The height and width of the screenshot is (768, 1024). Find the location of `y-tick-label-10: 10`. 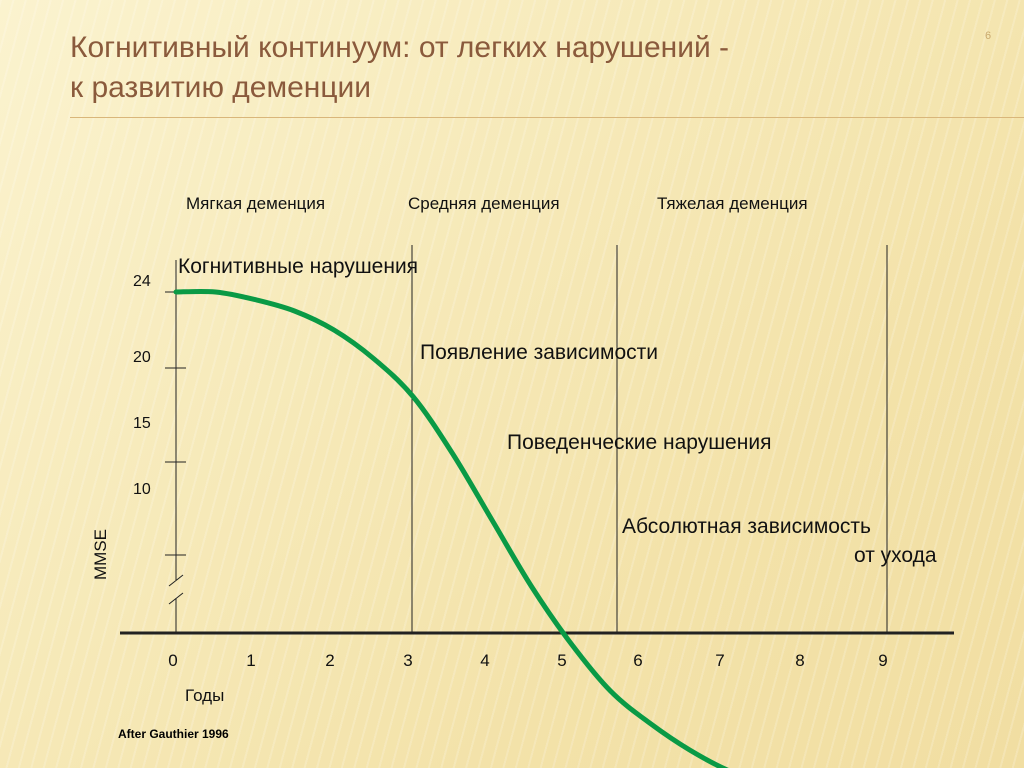

y-tick-label-10: 10 is located at coordinates (142, 489).